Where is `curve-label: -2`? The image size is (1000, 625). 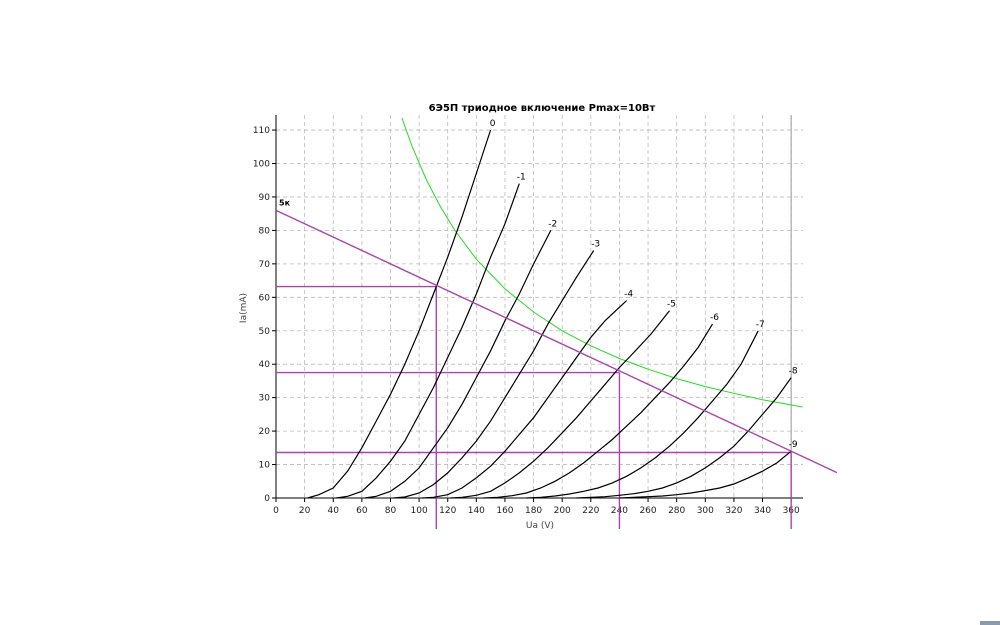 curve-label: -2 is located at coordinates (552, 224).